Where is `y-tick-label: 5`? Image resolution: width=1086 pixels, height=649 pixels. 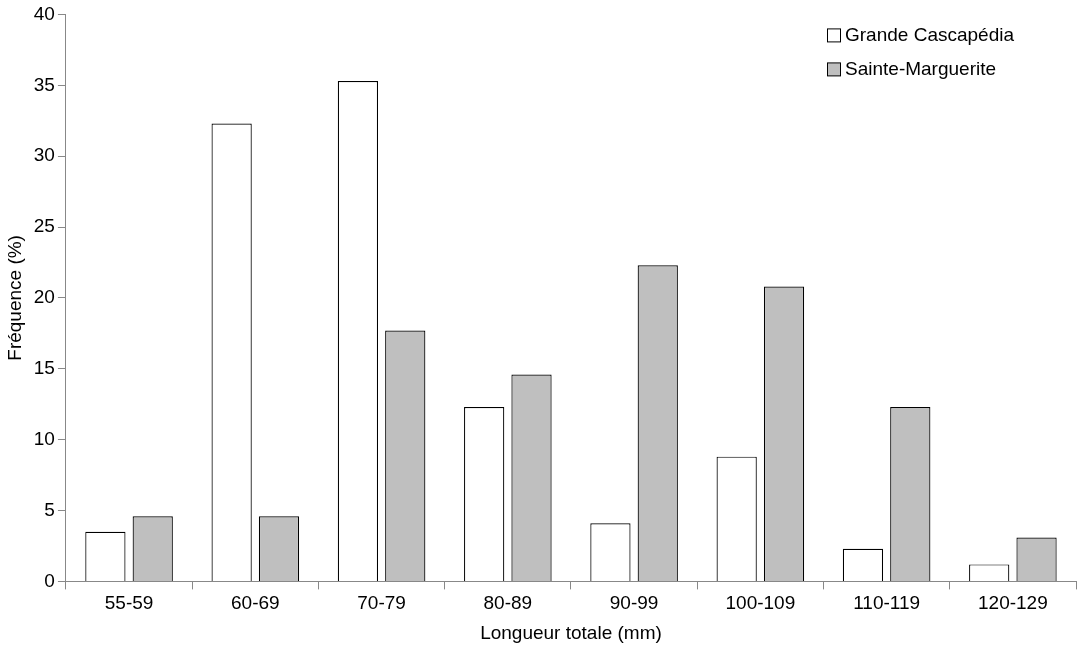 y-tick-label: 5 is located at coordinates (49, 509).